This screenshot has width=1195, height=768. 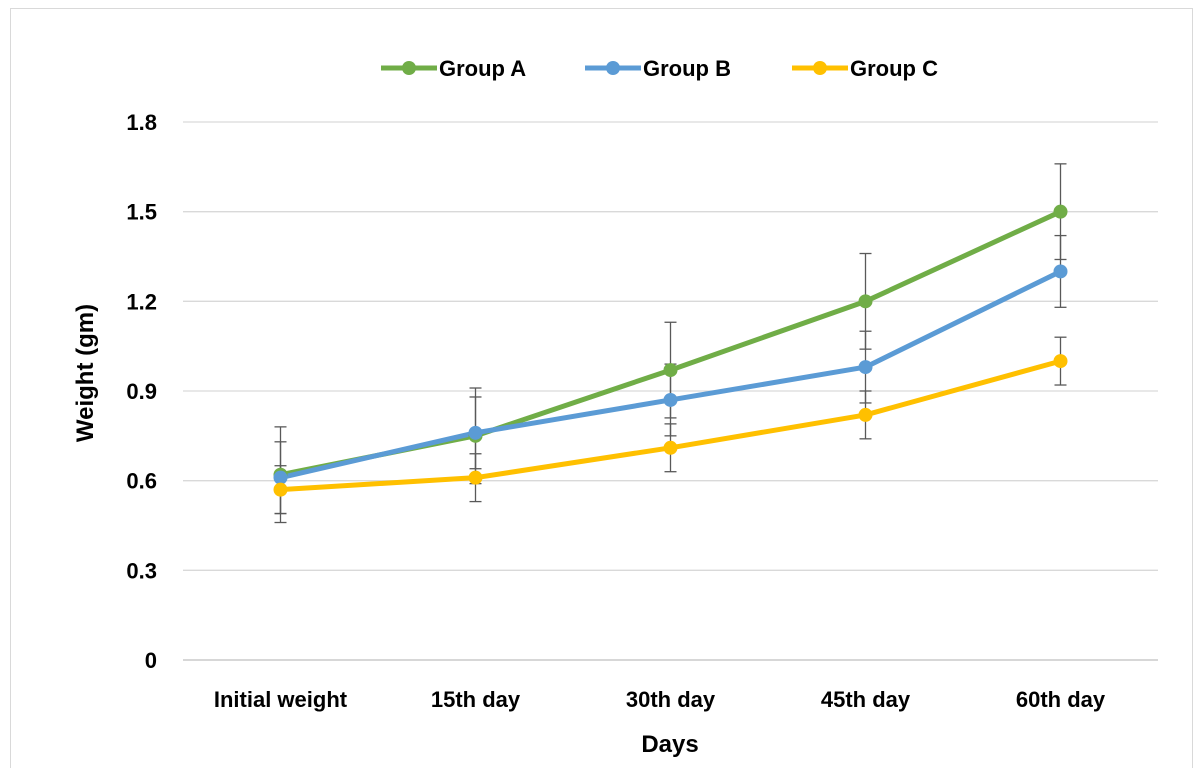 I want to click on legend-label: Group B, so click(x=687, y=68).